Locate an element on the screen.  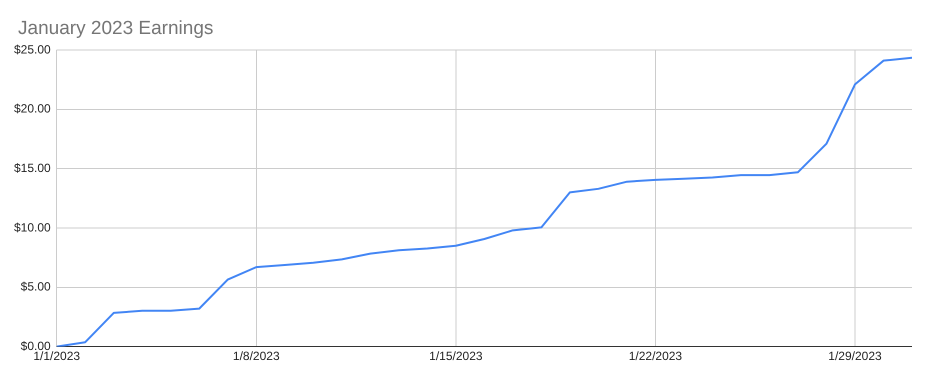
y-tick-label: $20.00 is located at coordinates (33, 109).